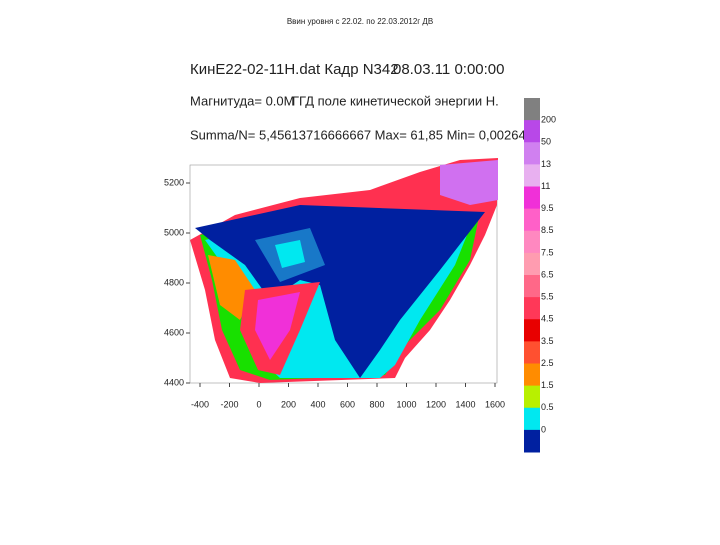  Describe the element at coordinates (231, 287) in the screenshot. I see `region-orange` at that location.